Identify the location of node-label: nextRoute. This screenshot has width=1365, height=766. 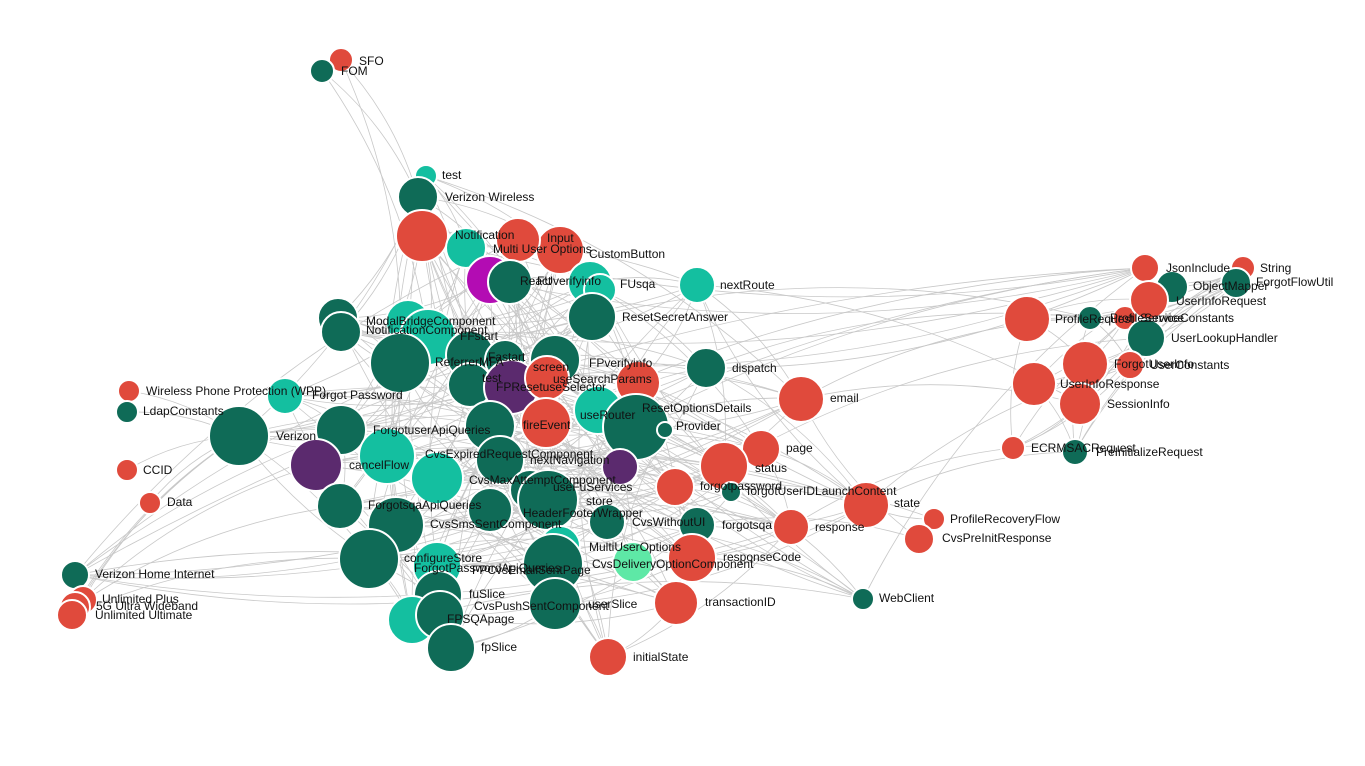
(747, 285).